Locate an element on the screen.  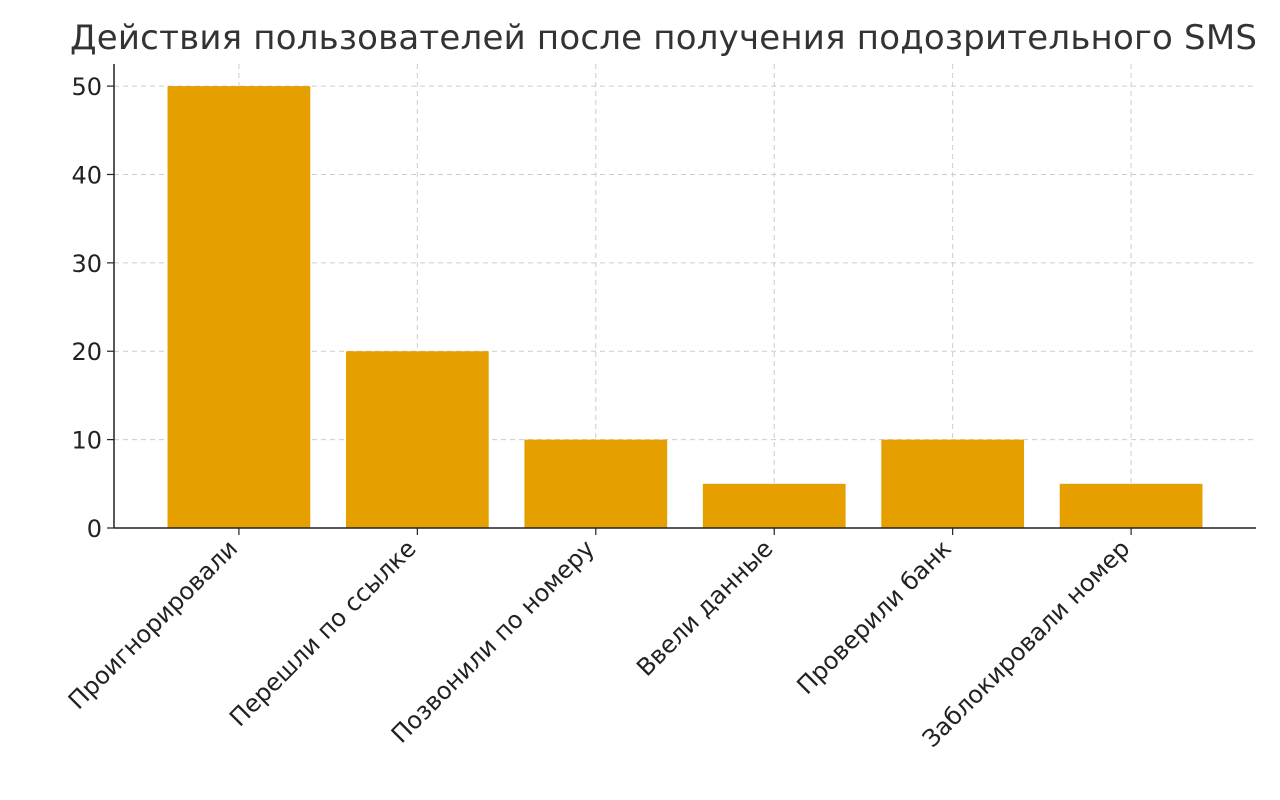
x-tick-label: Проигнорировали is located at coordinates (153, 624).